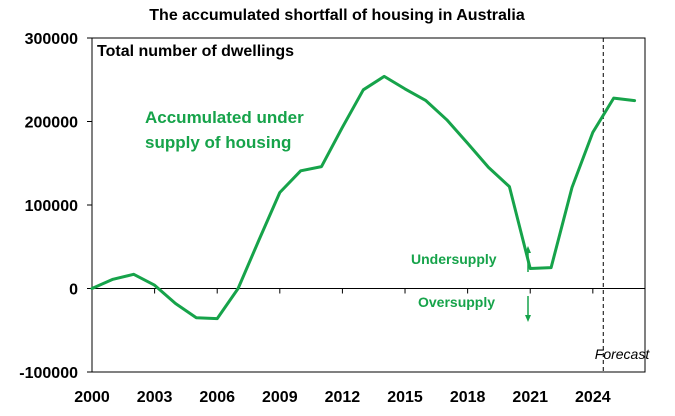 The image size is (675, 416). I want to click on undersupply-label: Undersupply, so click(454, 259).